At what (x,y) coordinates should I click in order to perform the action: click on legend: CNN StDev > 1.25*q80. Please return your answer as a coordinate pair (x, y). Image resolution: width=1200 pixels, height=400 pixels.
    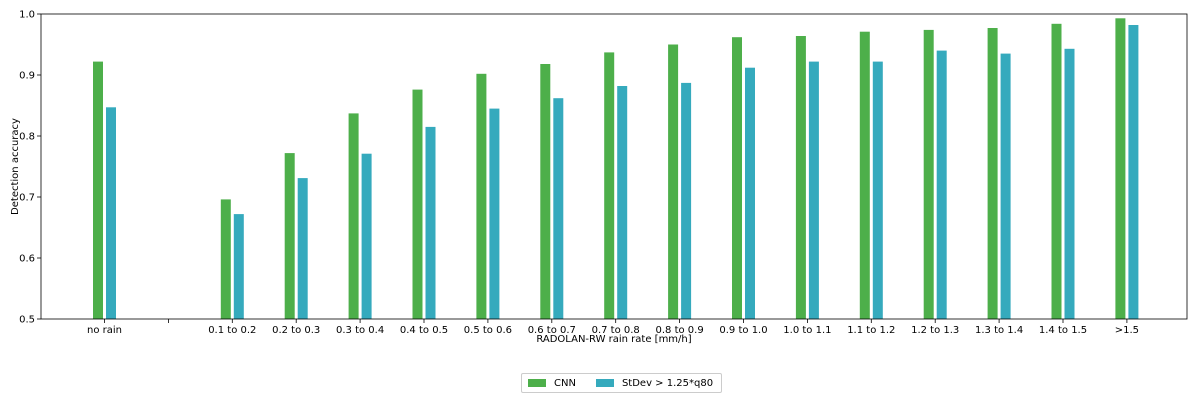
    Looking at the image, I should click on (622, 383).